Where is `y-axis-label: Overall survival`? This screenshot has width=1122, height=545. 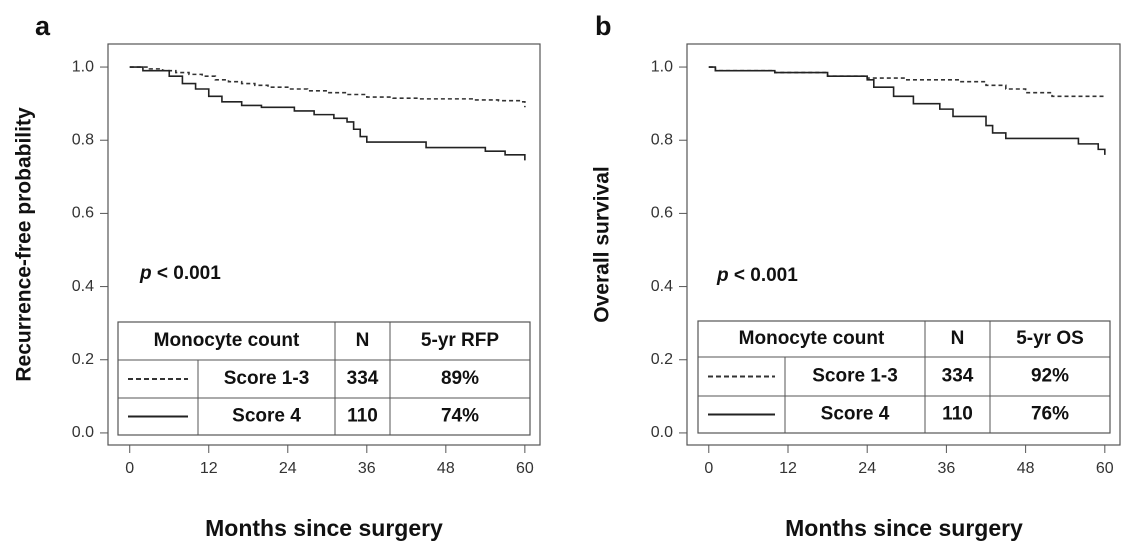
y-axis-label: Overall survival is located at coordinates (602, 244).